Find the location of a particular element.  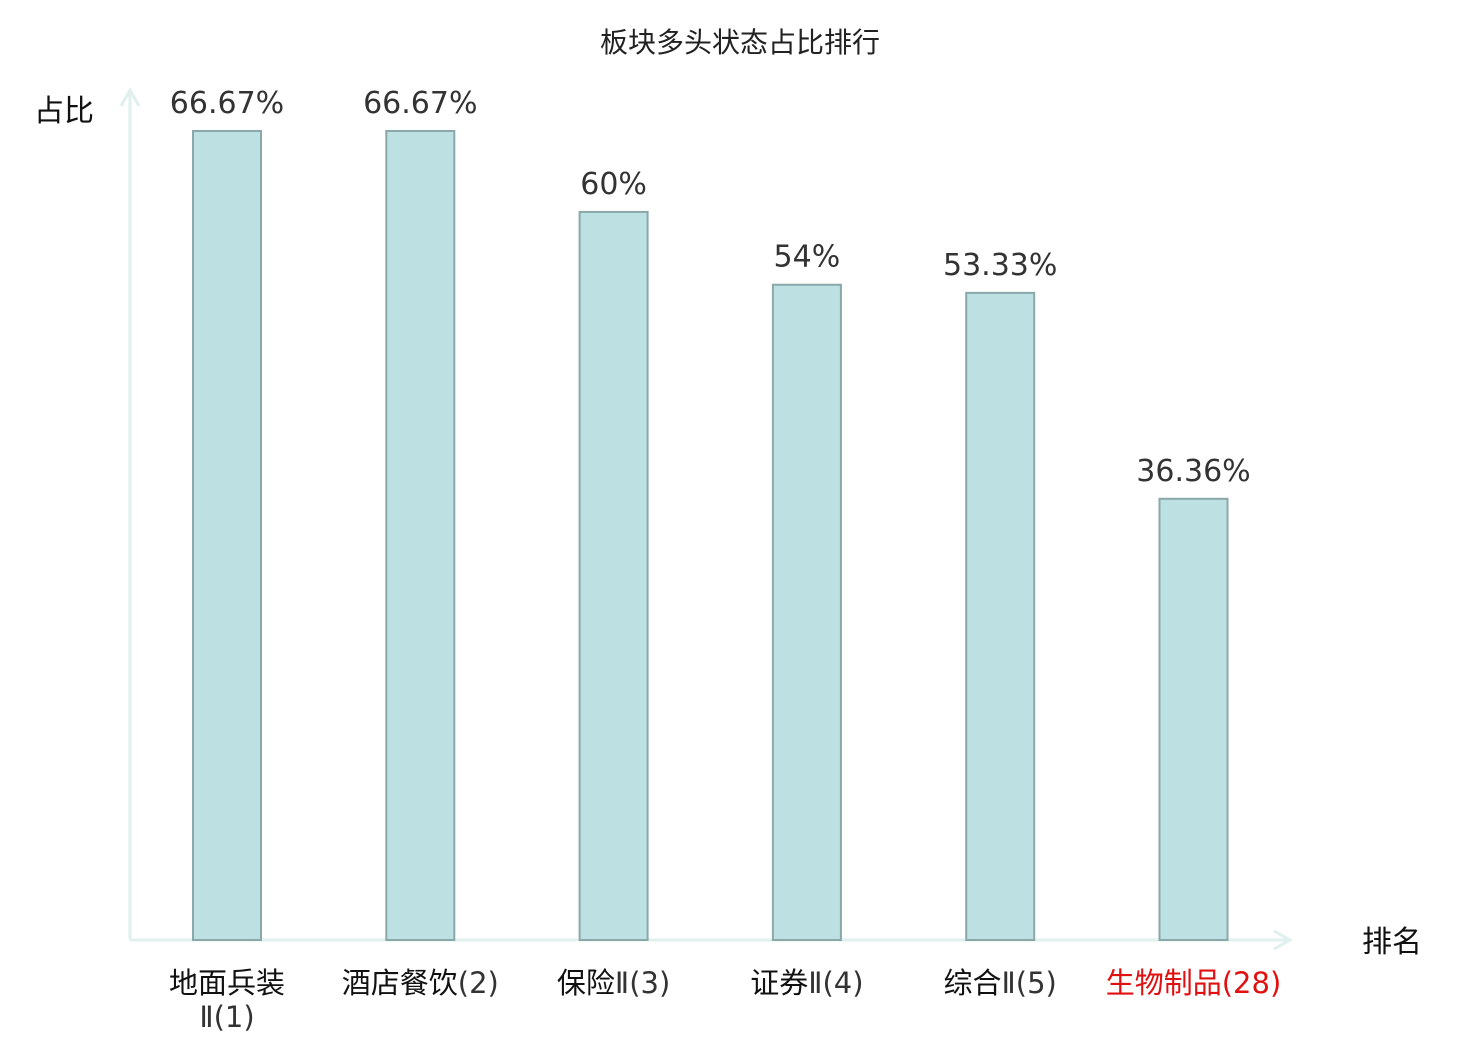

y-axis-arrow is located at coordinates (130, 96).